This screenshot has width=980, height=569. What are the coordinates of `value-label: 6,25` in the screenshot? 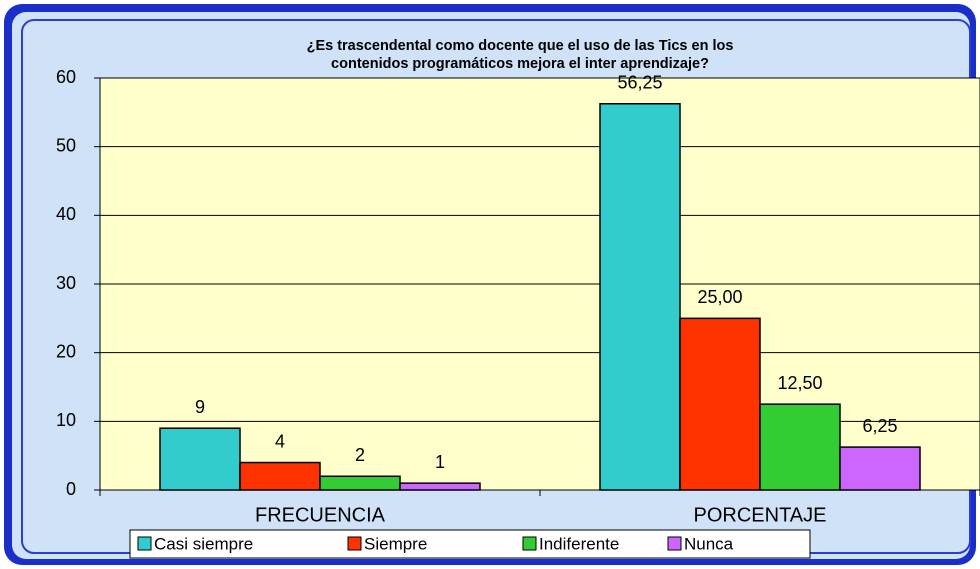 It's located at (879, 426).